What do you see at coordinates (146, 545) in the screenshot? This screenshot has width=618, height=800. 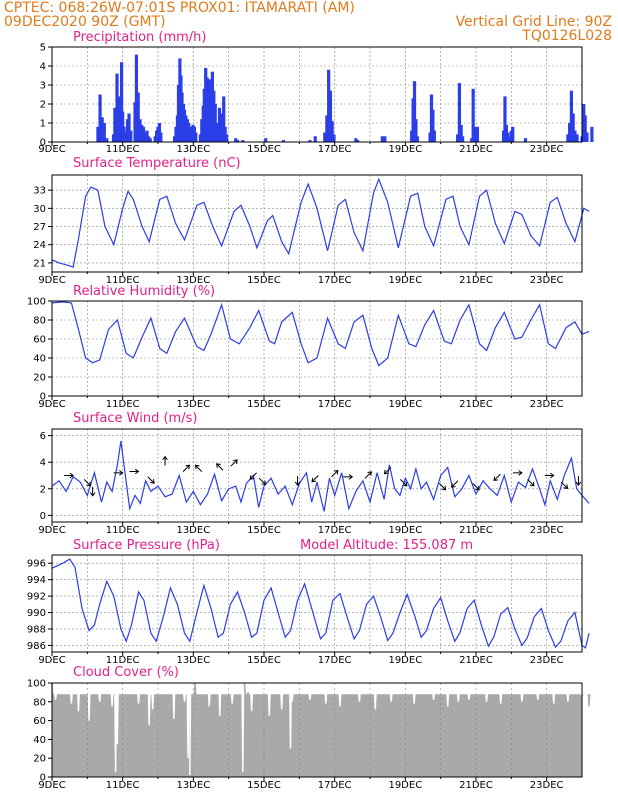 I see `panel-title: Surface Pressure (hPa)` at bounding box center [146, 545].